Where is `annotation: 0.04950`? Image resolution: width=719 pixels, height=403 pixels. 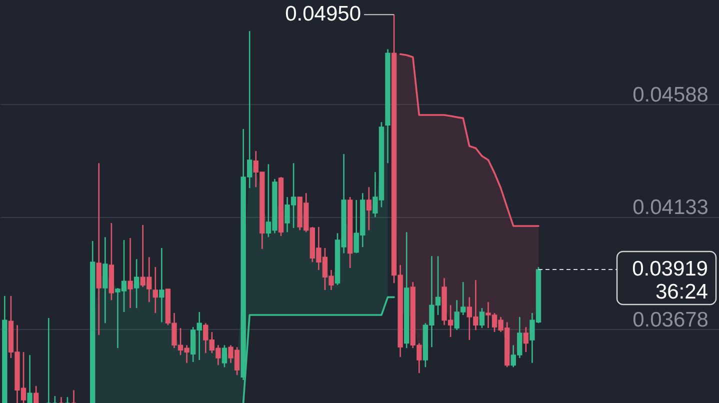 annotation: 0.04950 is located at coordinates (323, 14).